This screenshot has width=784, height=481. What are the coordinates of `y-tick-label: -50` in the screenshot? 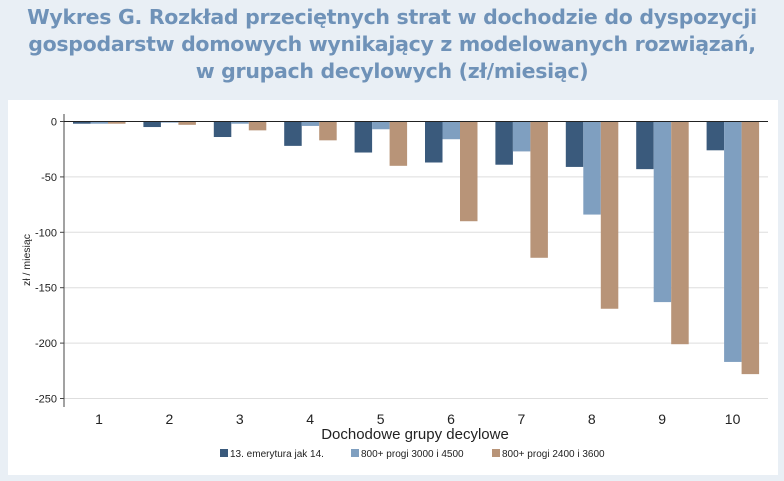 It's located at (49, 178).